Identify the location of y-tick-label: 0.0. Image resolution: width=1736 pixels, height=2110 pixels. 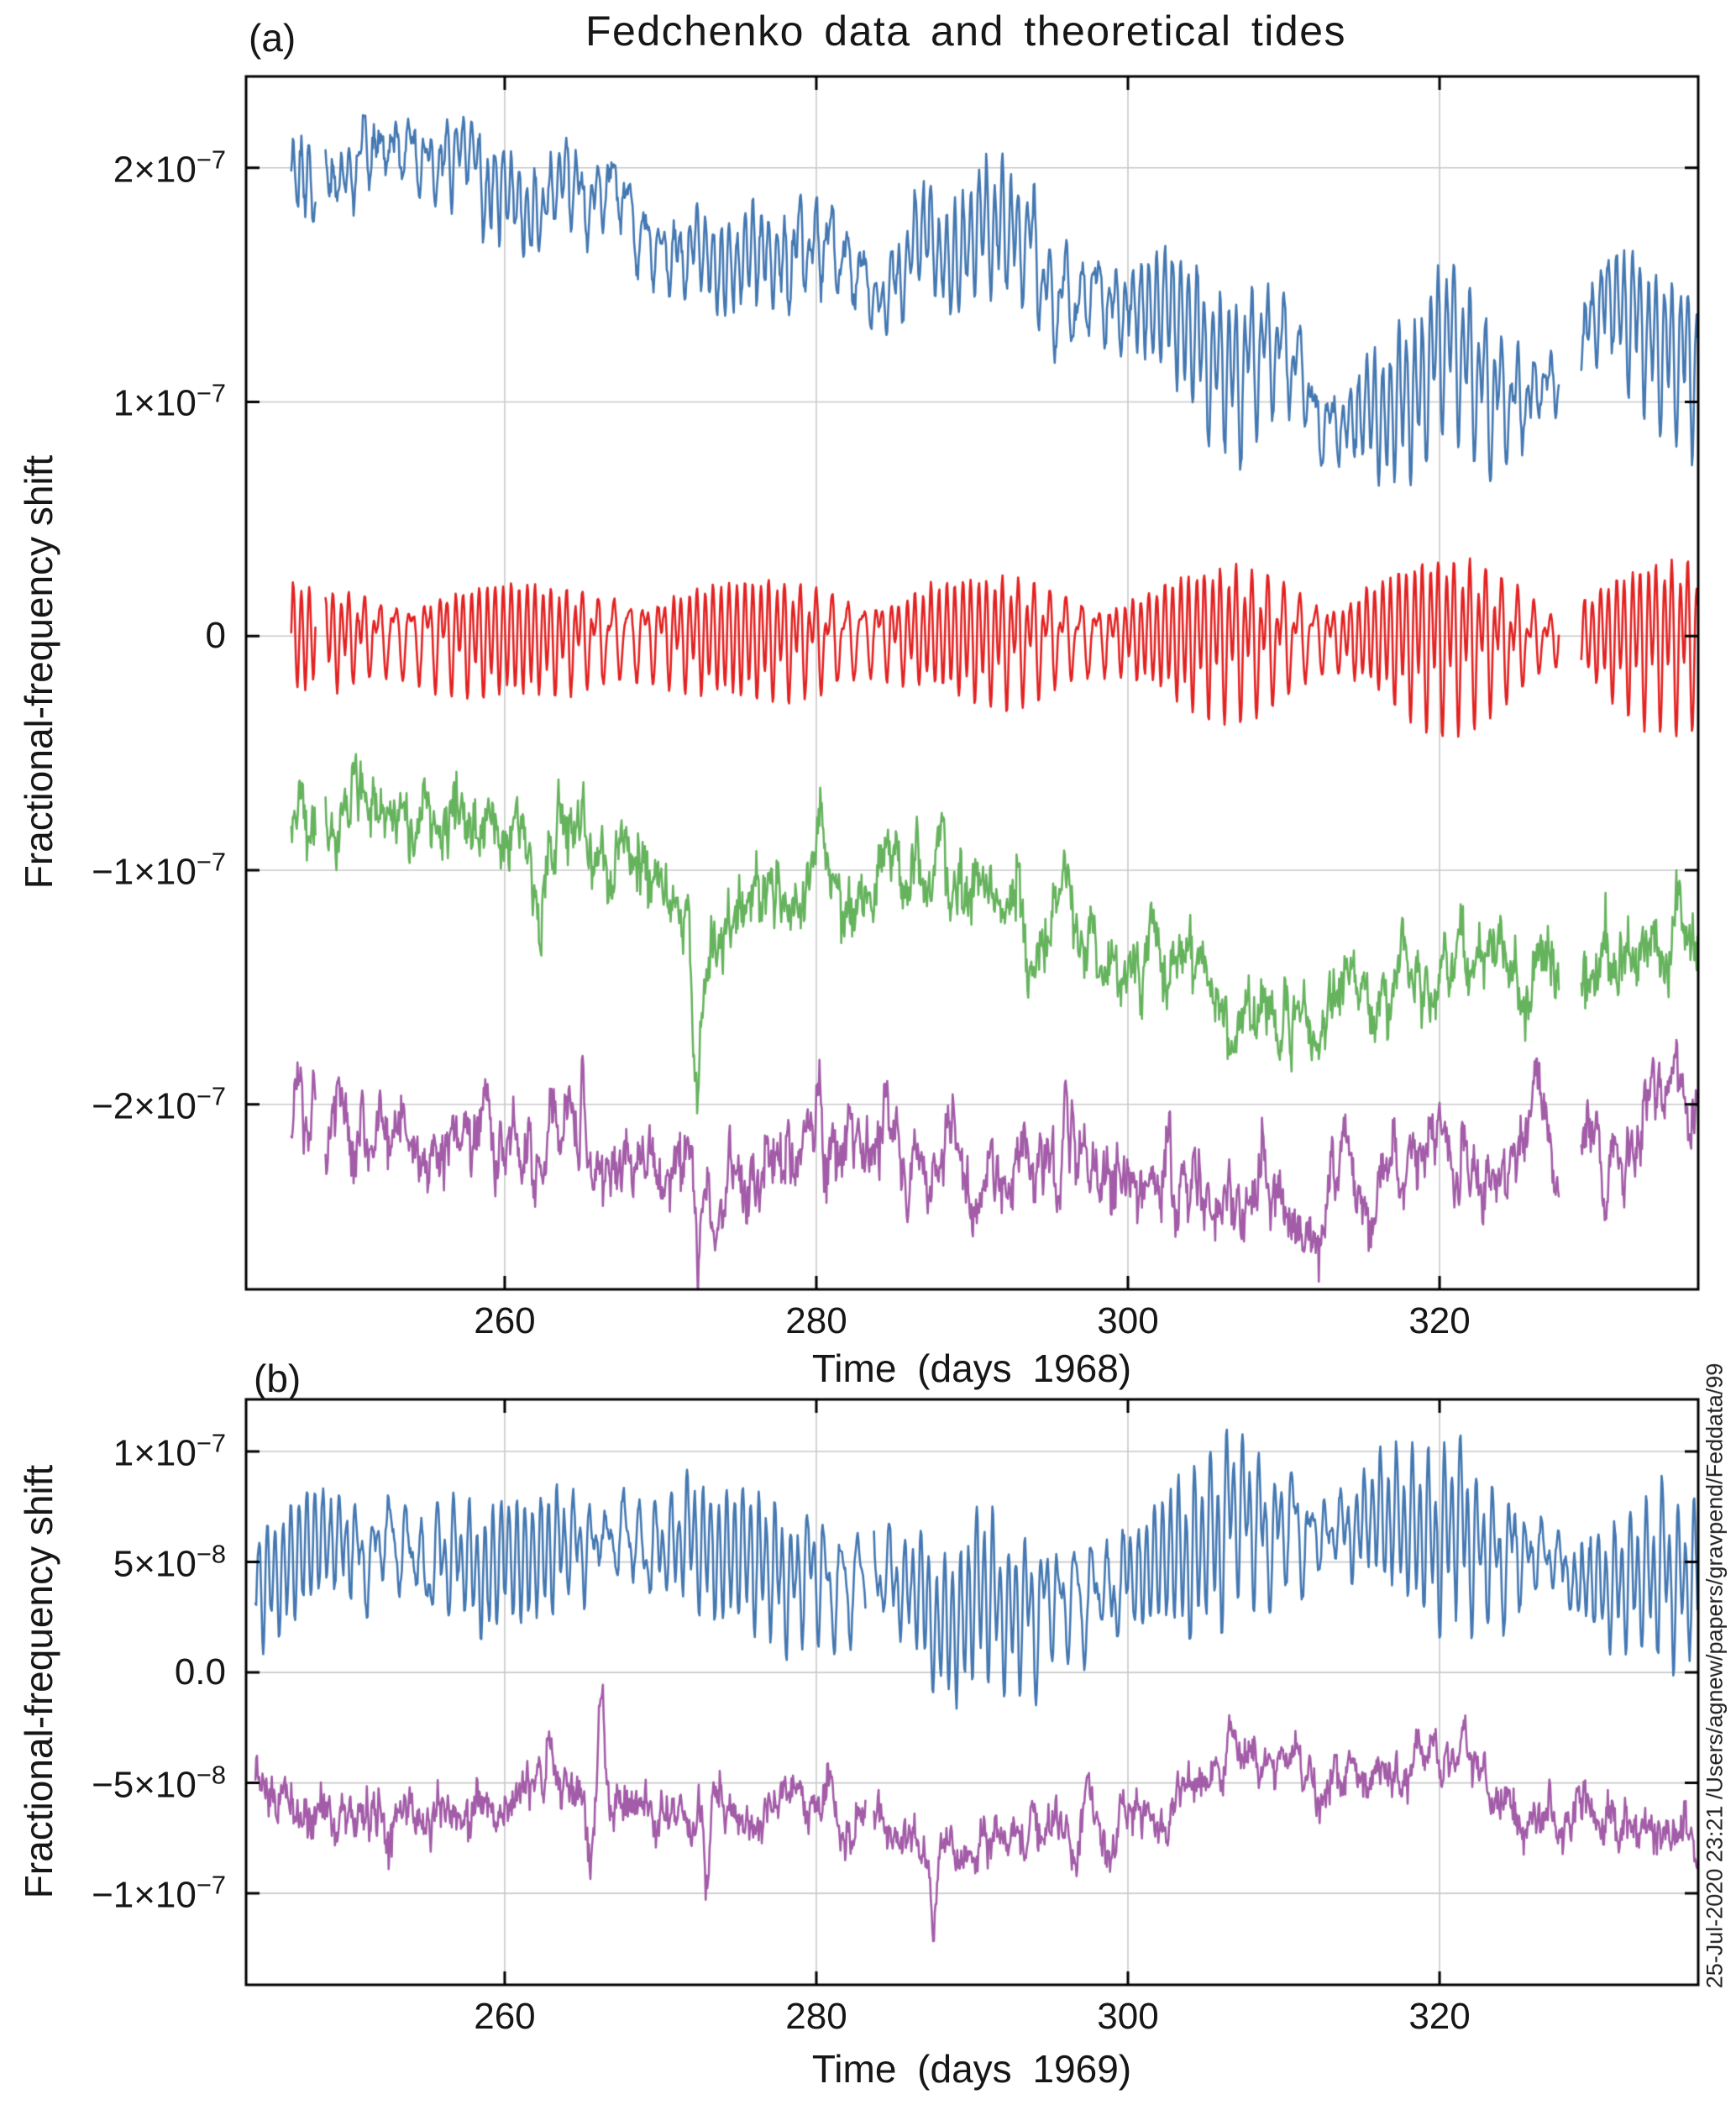
(200, 1672).